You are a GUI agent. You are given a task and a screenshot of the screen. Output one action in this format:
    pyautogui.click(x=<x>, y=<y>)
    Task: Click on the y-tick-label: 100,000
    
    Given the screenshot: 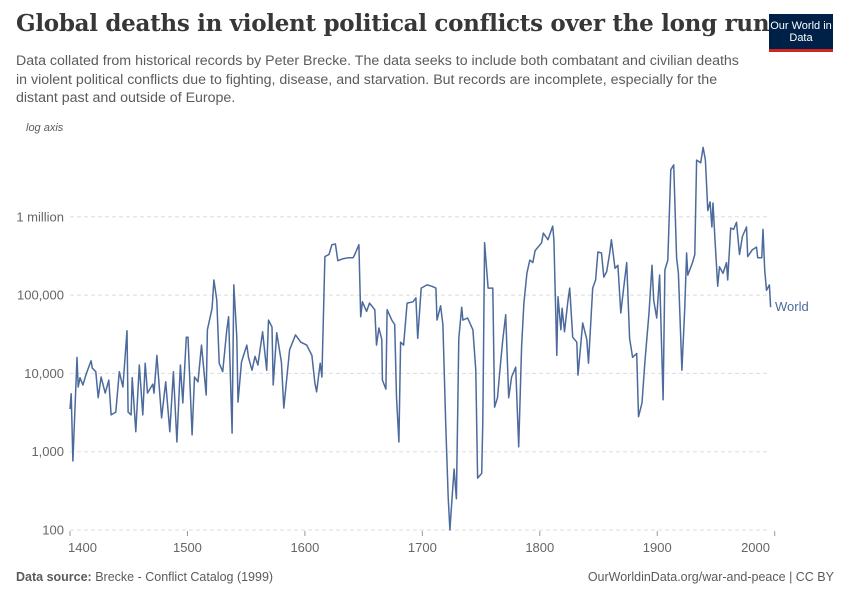 What is the action you would take?
    pyautogui.click(x=40, y=295)
    